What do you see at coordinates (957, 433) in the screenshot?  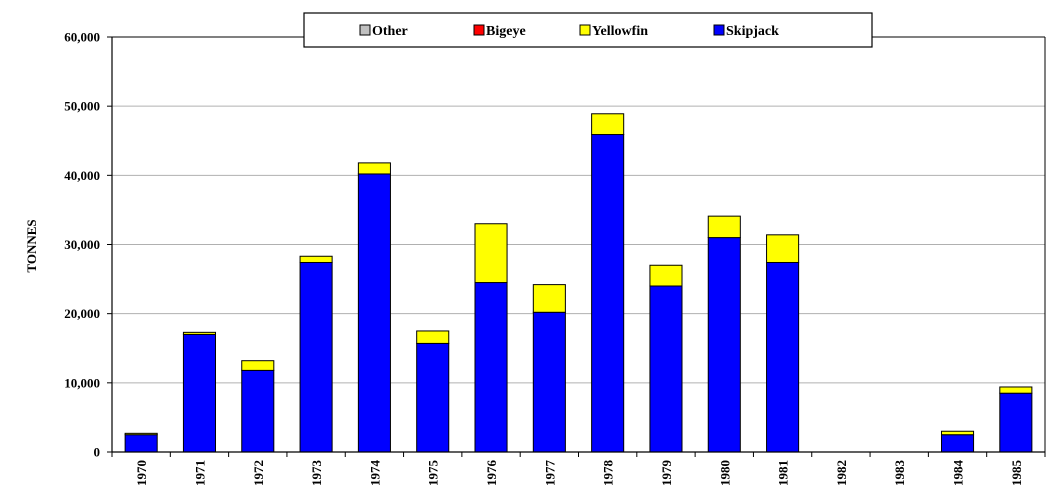 I see `bar-yellowfin-1984` at bounding box center [957, 433].